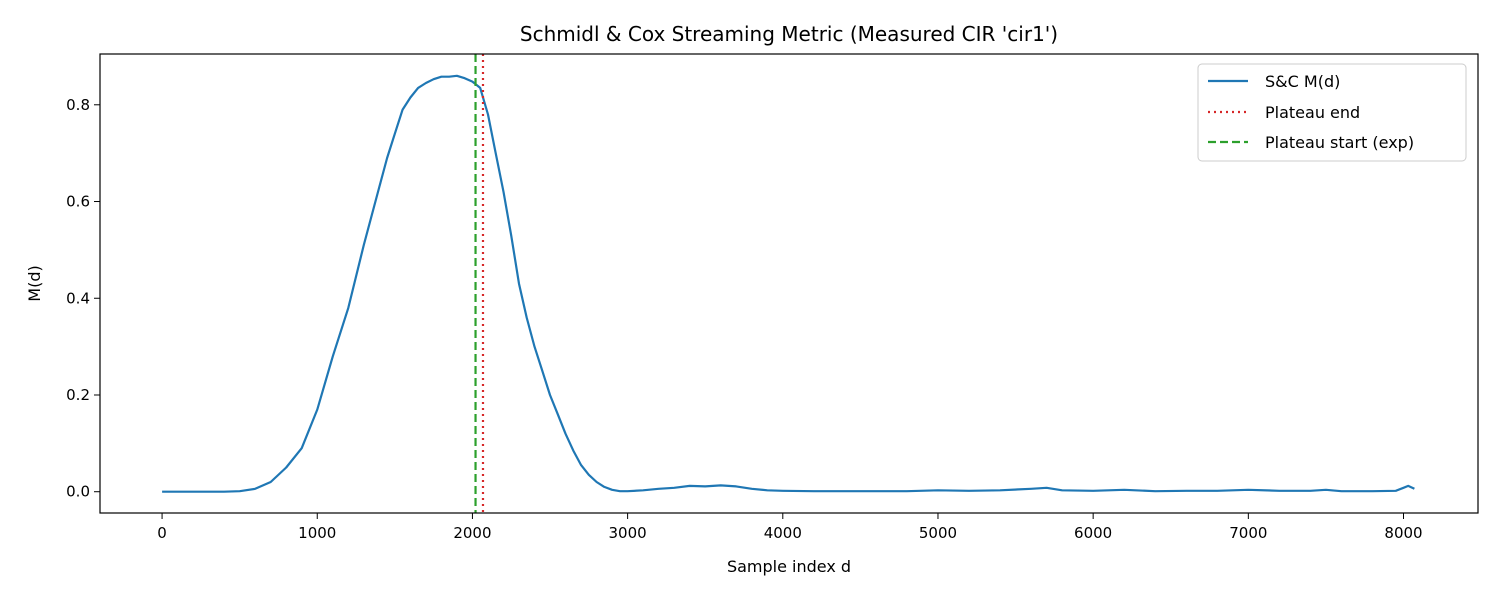 The image size is (1500, 600). Describe the element at coordinates (78, 298) in the screenshot. I see `y-tick-label: 0.4` at that location.